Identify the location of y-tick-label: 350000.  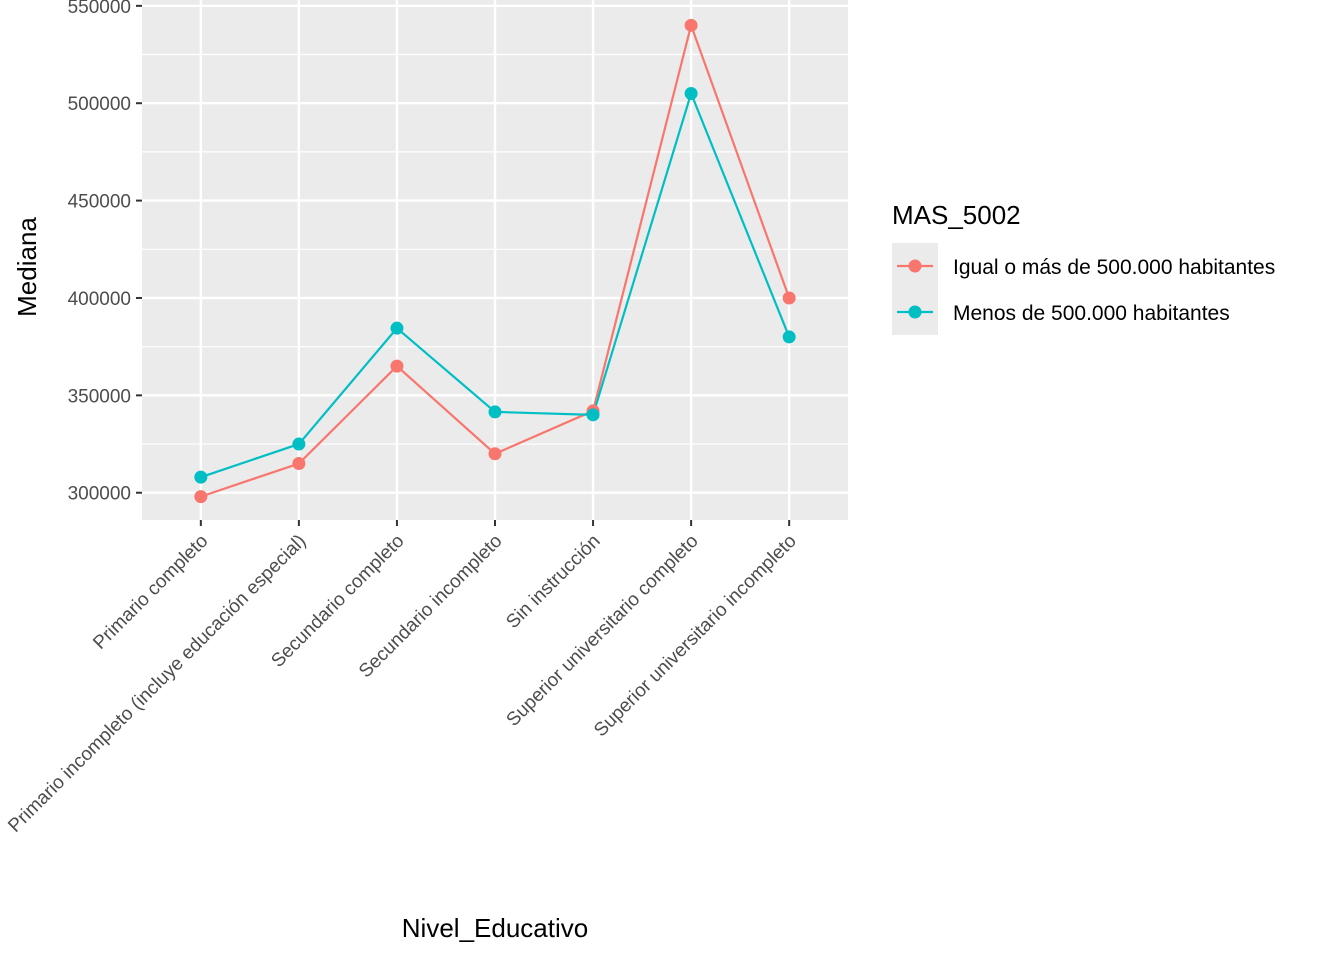
(99, 396).